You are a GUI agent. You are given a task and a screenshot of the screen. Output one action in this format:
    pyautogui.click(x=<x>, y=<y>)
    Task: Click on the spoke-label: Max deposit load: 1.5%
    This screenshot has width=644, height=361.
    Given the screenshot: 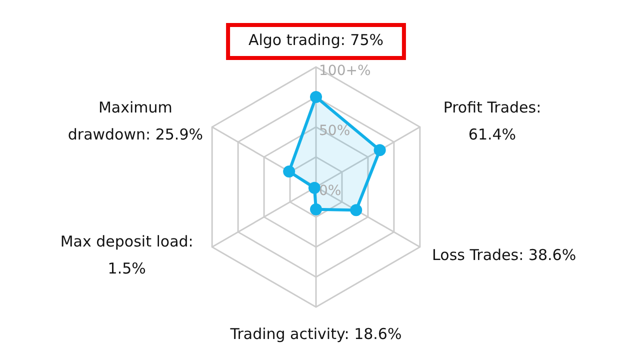 What is the action you would take?
    pyautogui.click(x=127, y=255)
    